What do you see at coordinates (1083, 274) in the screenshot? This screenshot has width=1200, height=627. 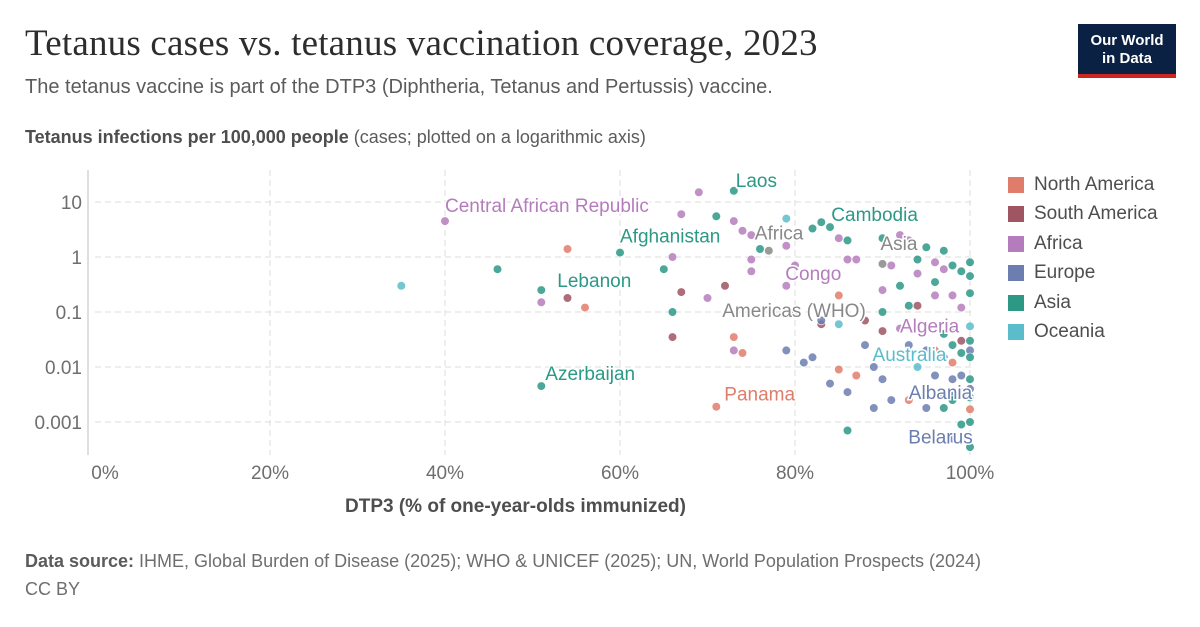 I see `legend-item: Europe` at bounding box center [1083, 274].